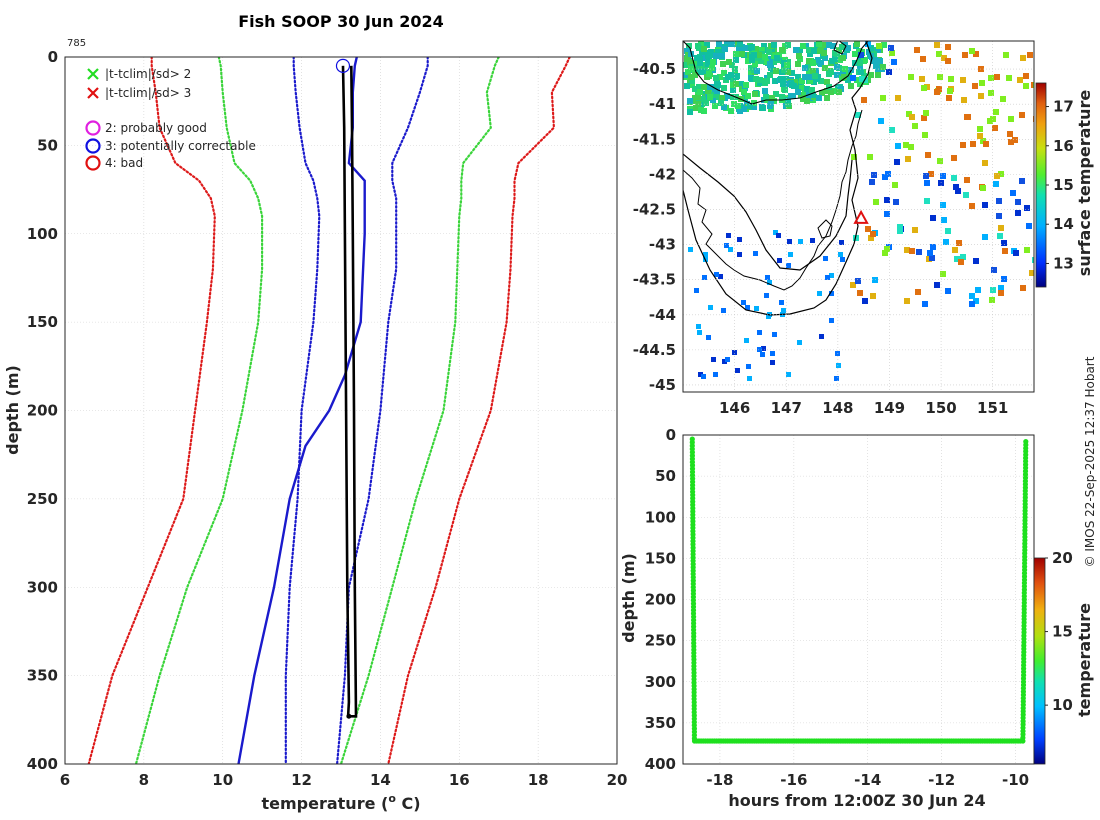  Describe the element at coordinates (1062, 632) in the screenshot. I see `t-cb-tick-label: 15` at that location.